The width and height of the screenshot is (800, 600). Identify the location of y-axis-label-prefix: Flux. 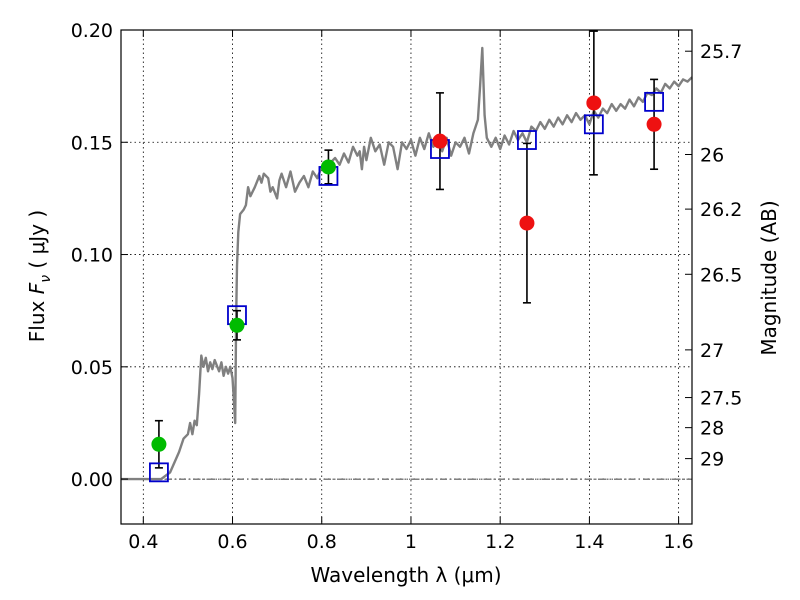
(37, 318).